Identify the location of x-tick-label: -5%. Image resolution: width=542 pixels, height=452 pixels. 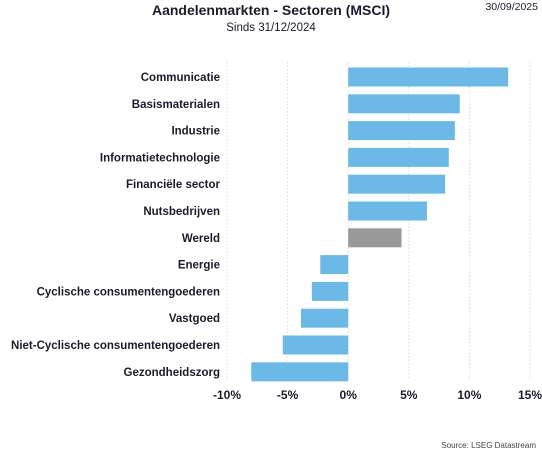
(288, 395).